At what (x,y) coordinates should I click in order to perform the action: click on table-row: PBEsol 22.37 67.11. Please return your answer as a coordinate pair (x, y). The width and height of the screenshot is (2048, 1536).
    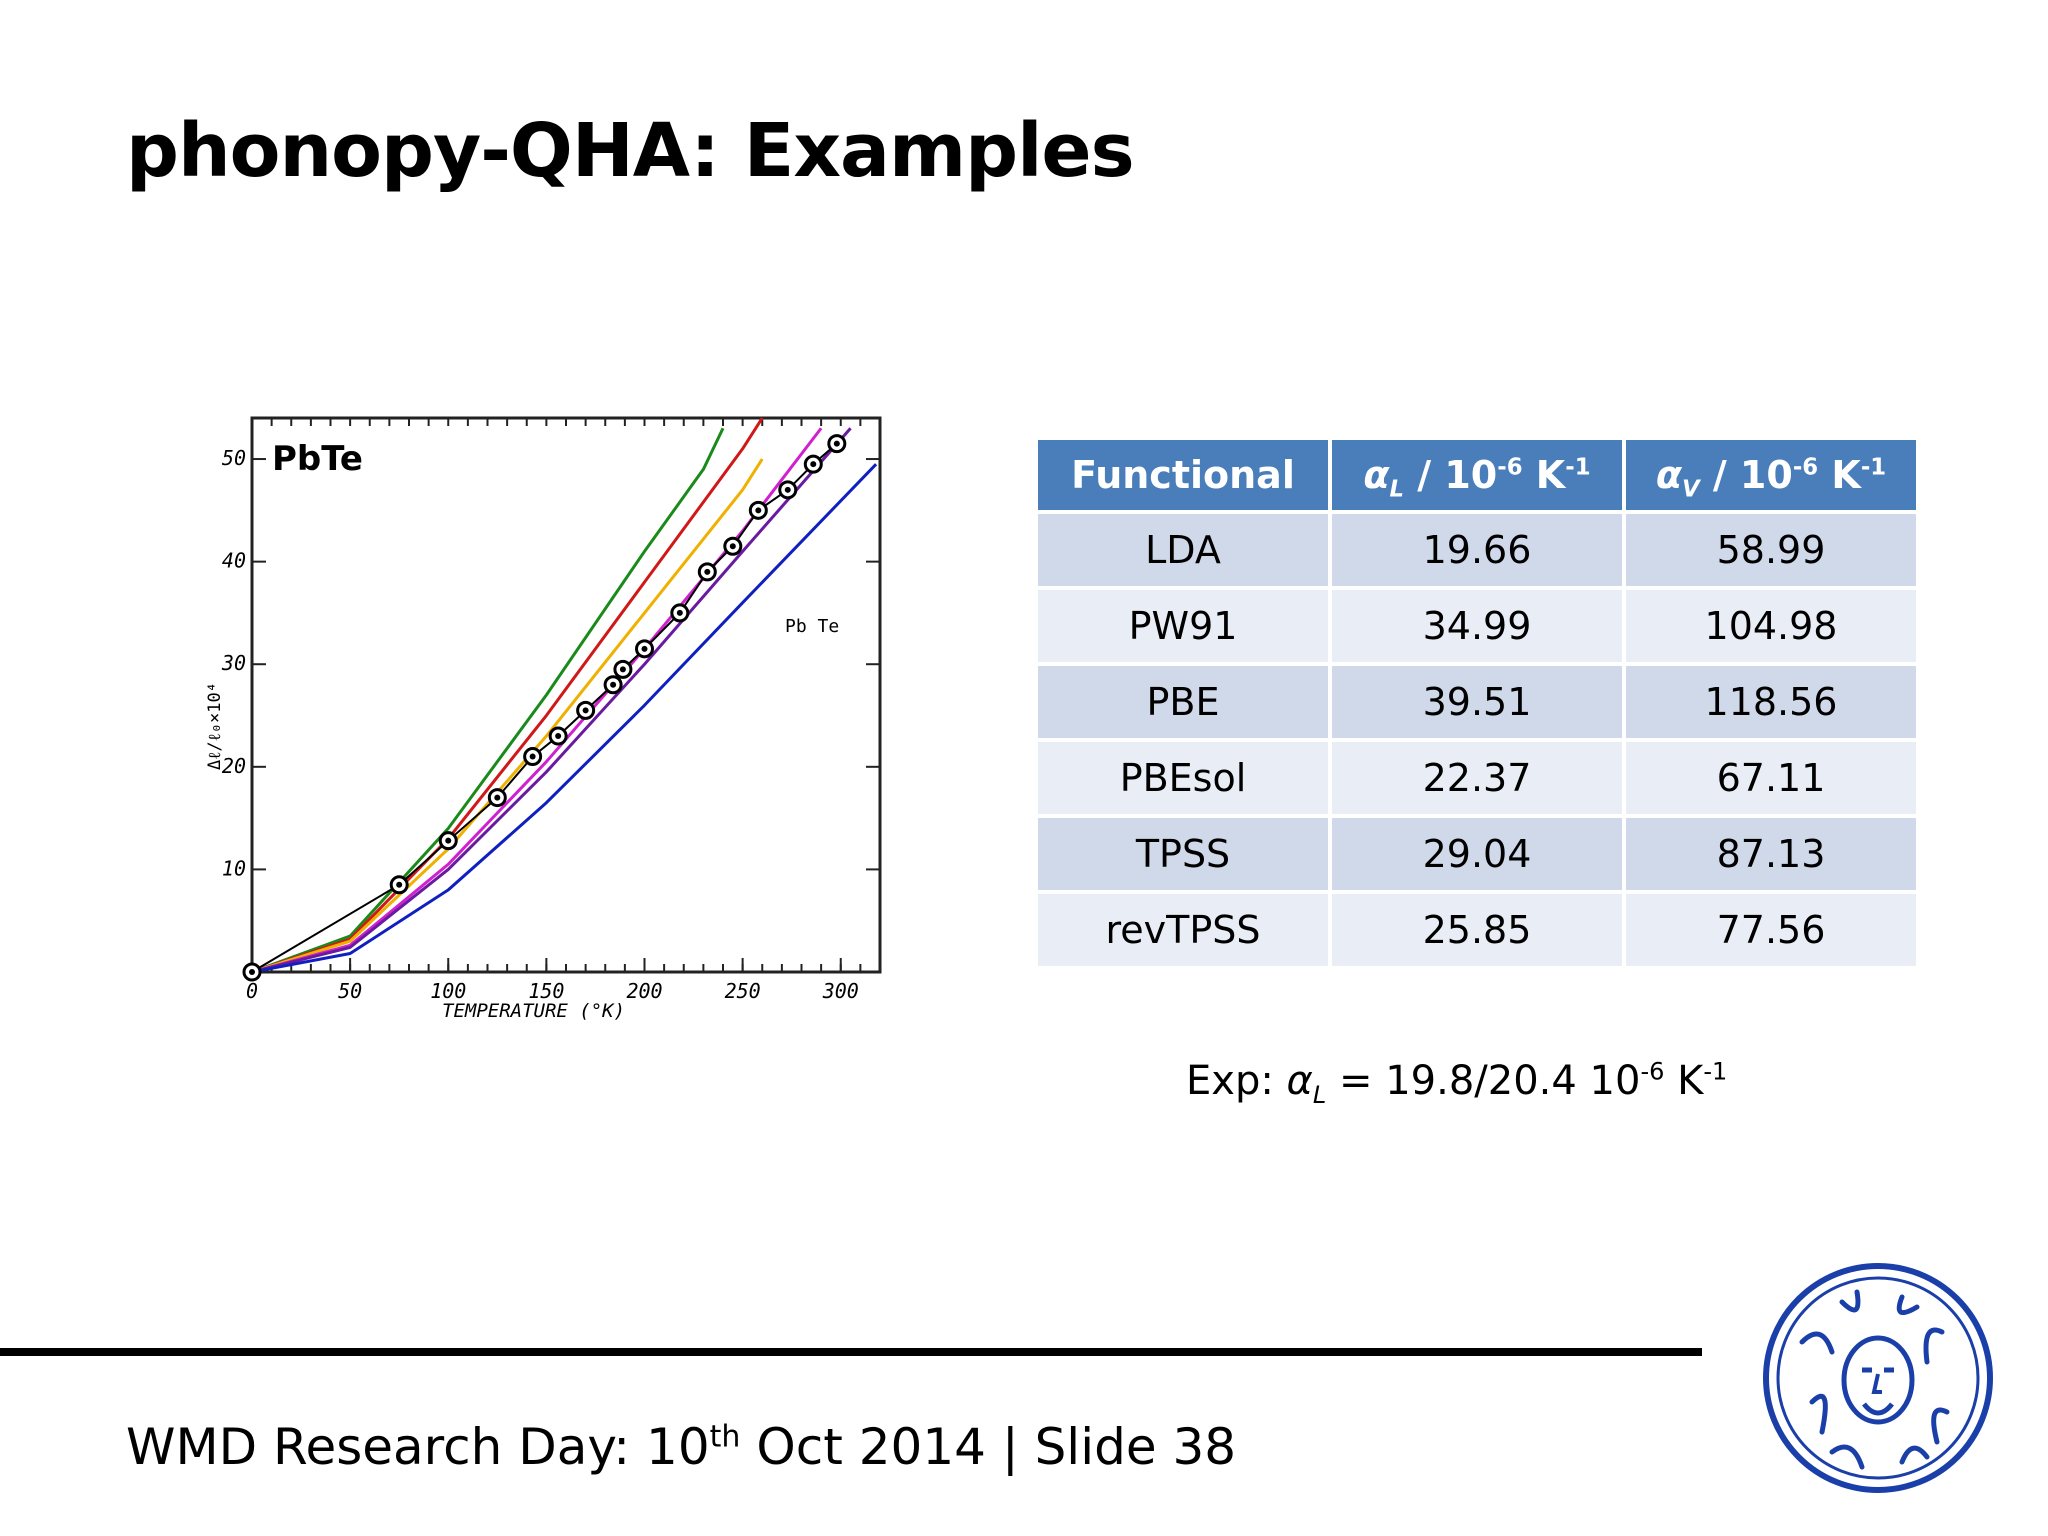
    Looking at the image, I should click on (1477, 778).